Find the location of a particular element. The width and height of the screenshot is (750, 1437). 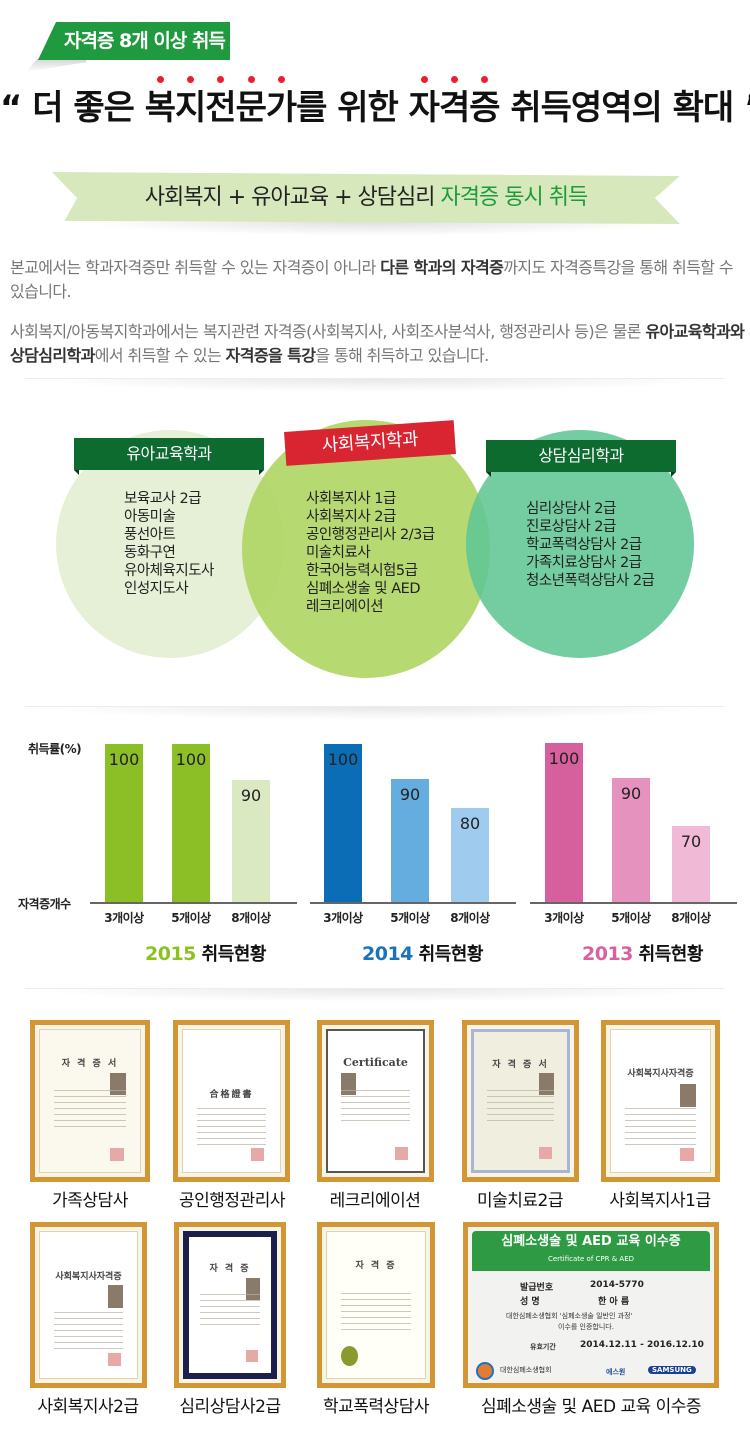

list-item: 유아체육지도사 is located at coordinates (169, 571).